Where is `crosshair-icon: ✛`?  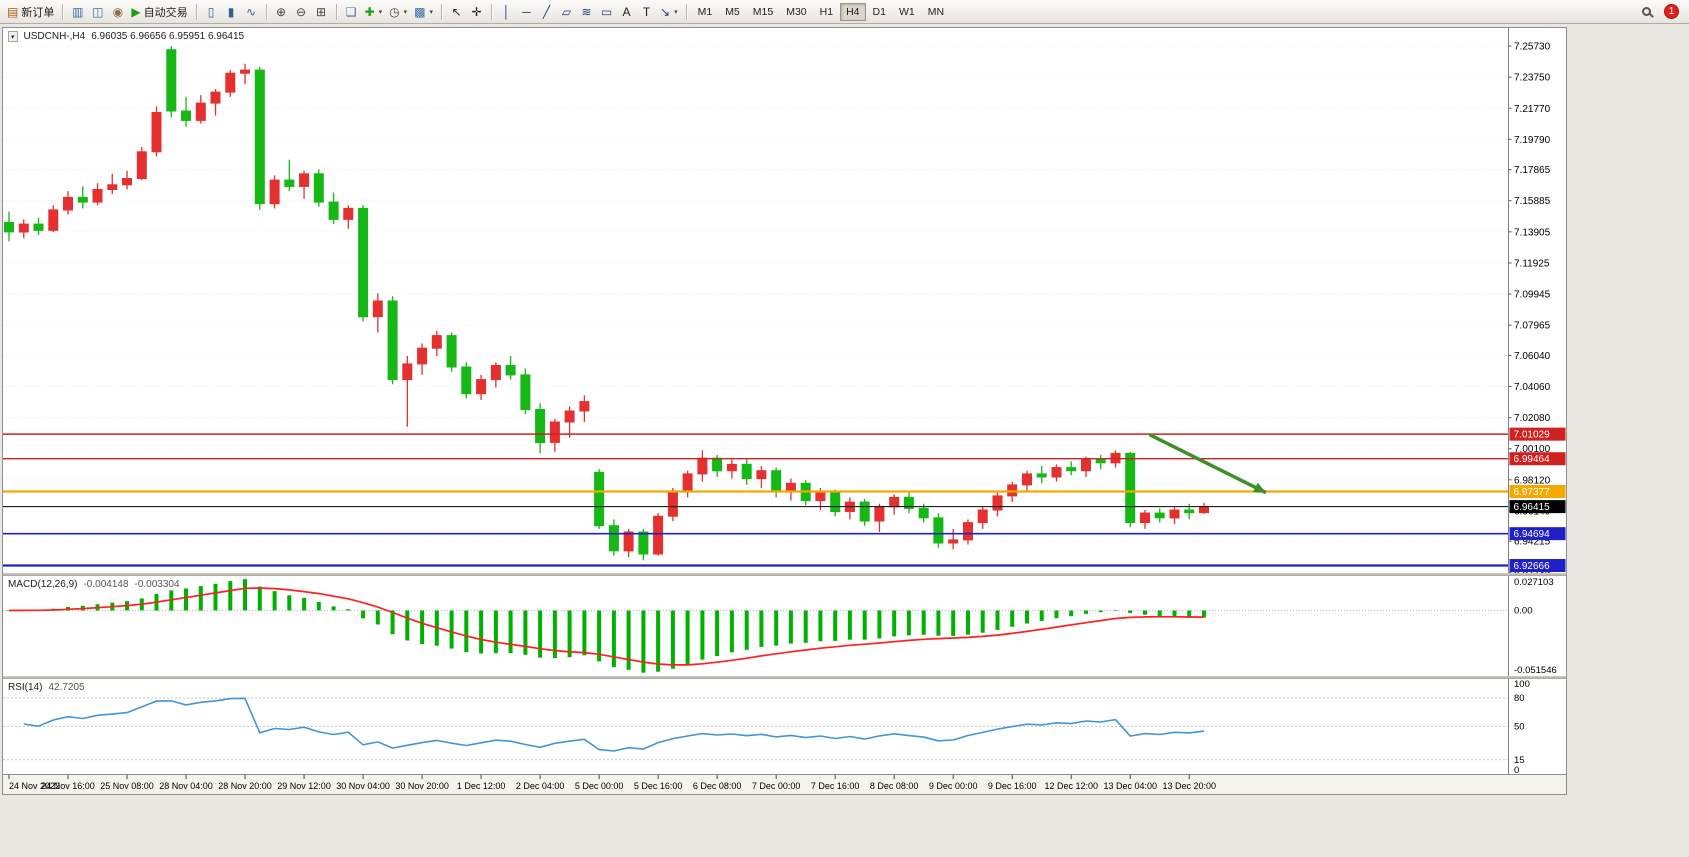 crosshair-icon: ✛ is located at coordinates (476, 11).